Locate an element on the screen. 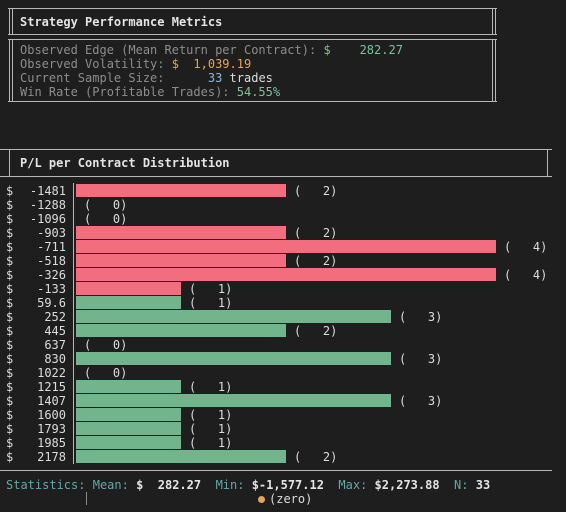 The image size is (566, 512). zero-marker-line is located at coordinates (86, 498).